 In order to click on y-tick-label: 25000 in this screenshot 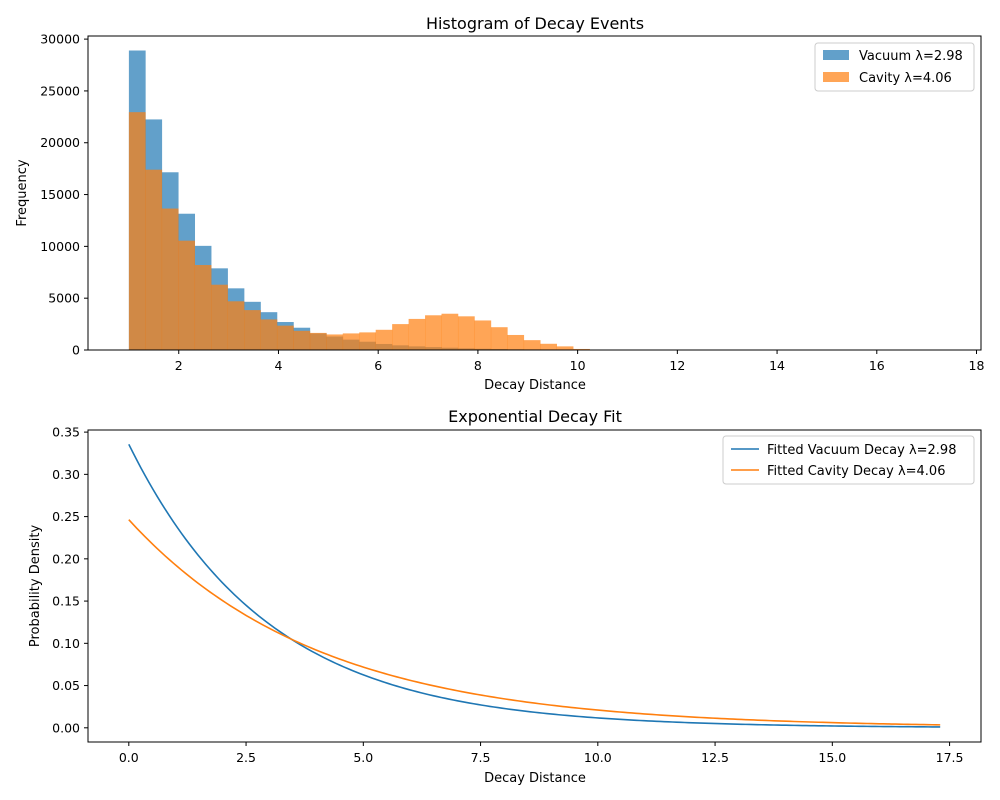, I will do `click(60, 90)`.